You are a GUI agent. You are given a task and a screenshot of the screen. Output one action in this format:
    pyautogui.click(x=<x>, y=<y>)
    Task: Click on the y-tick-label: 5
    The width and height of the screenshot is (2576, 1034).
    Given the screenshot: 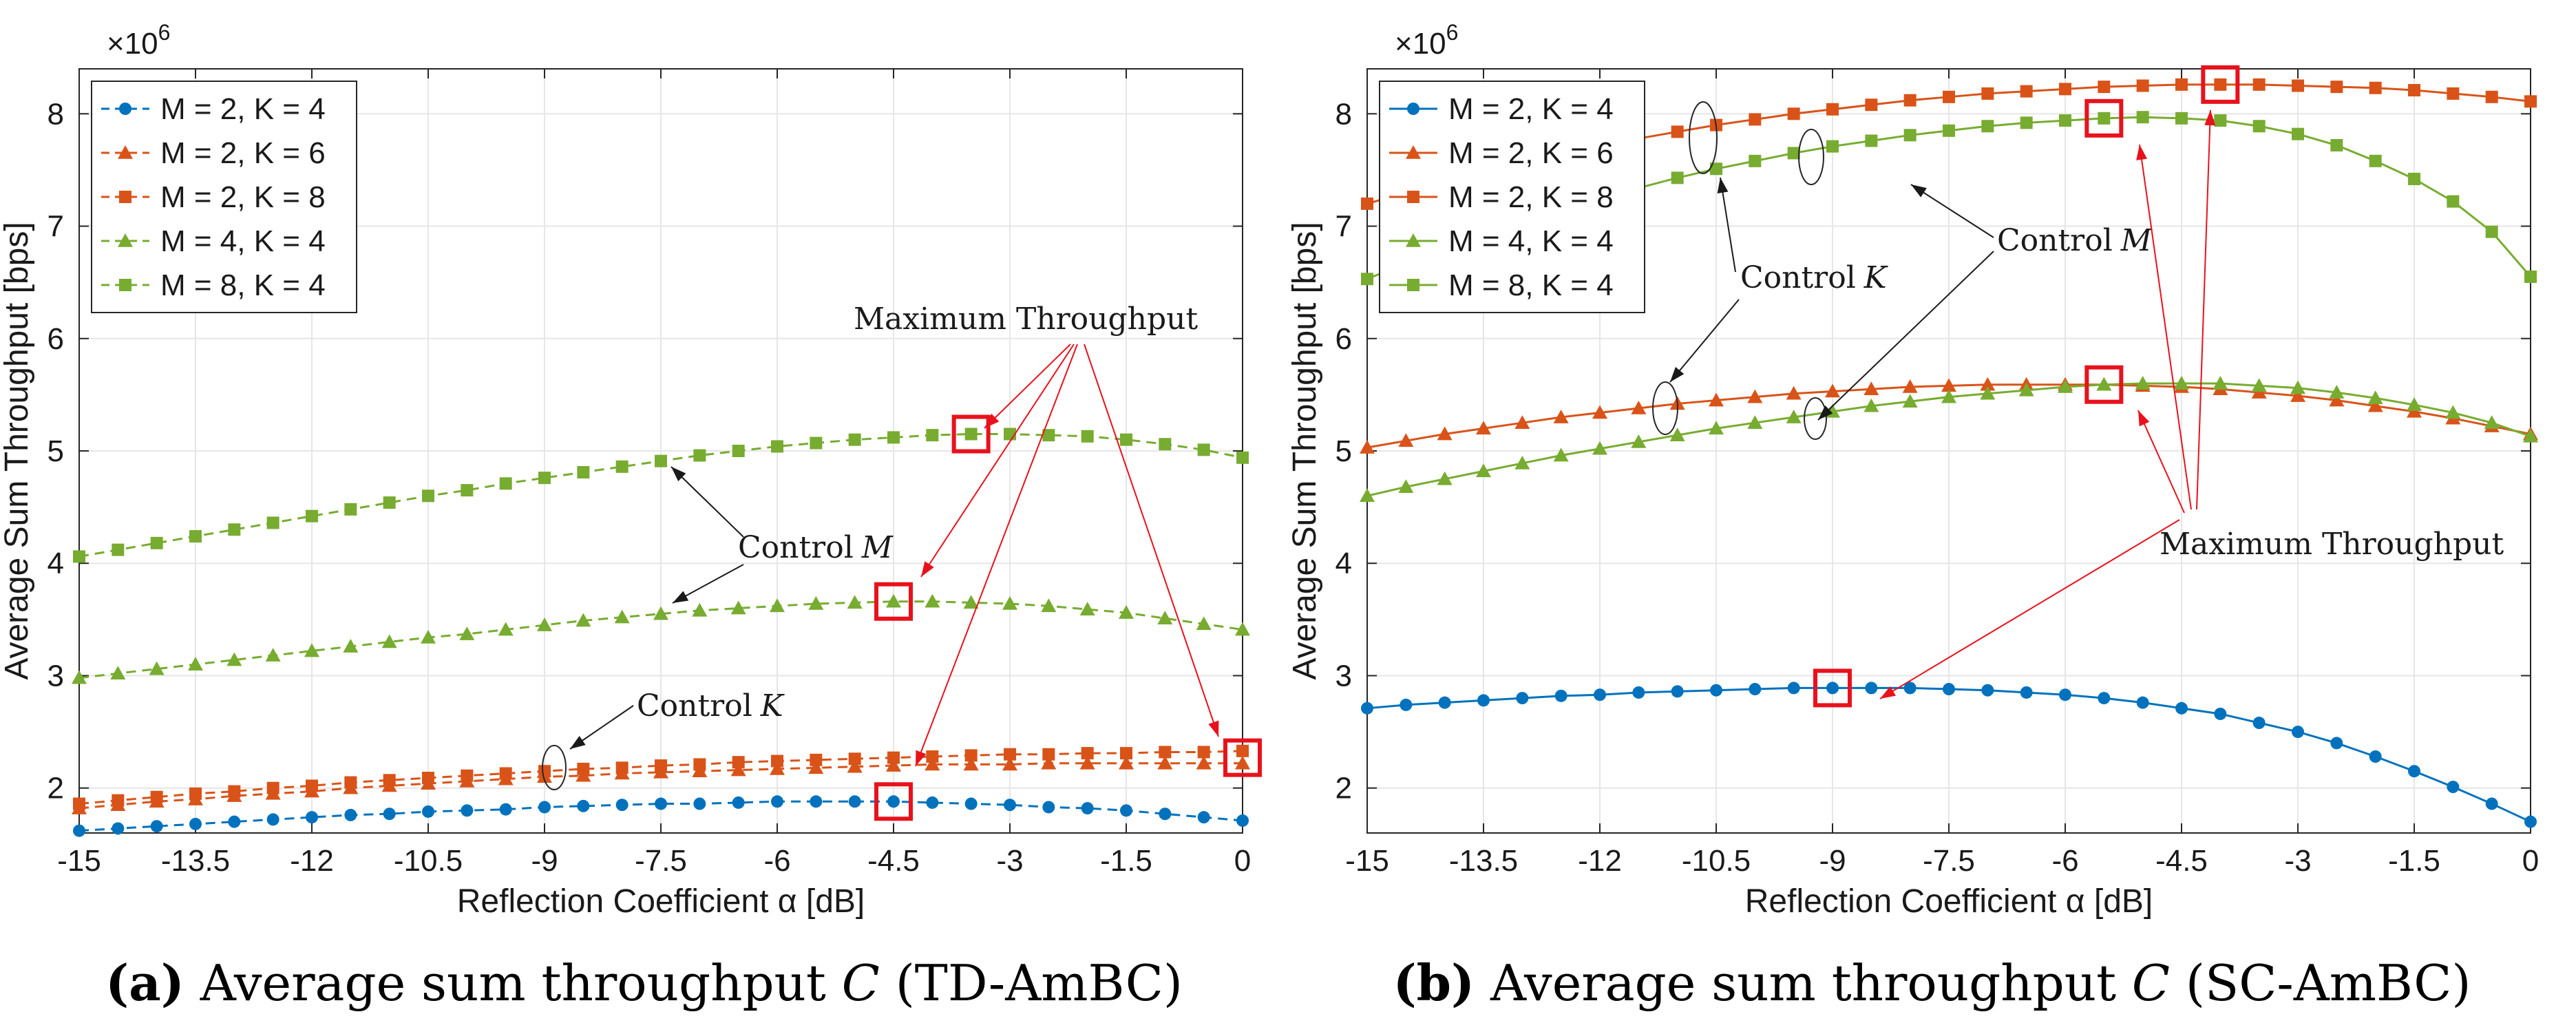 What is the action you would take?
    pyautogui.click(x=56, y=451)
    